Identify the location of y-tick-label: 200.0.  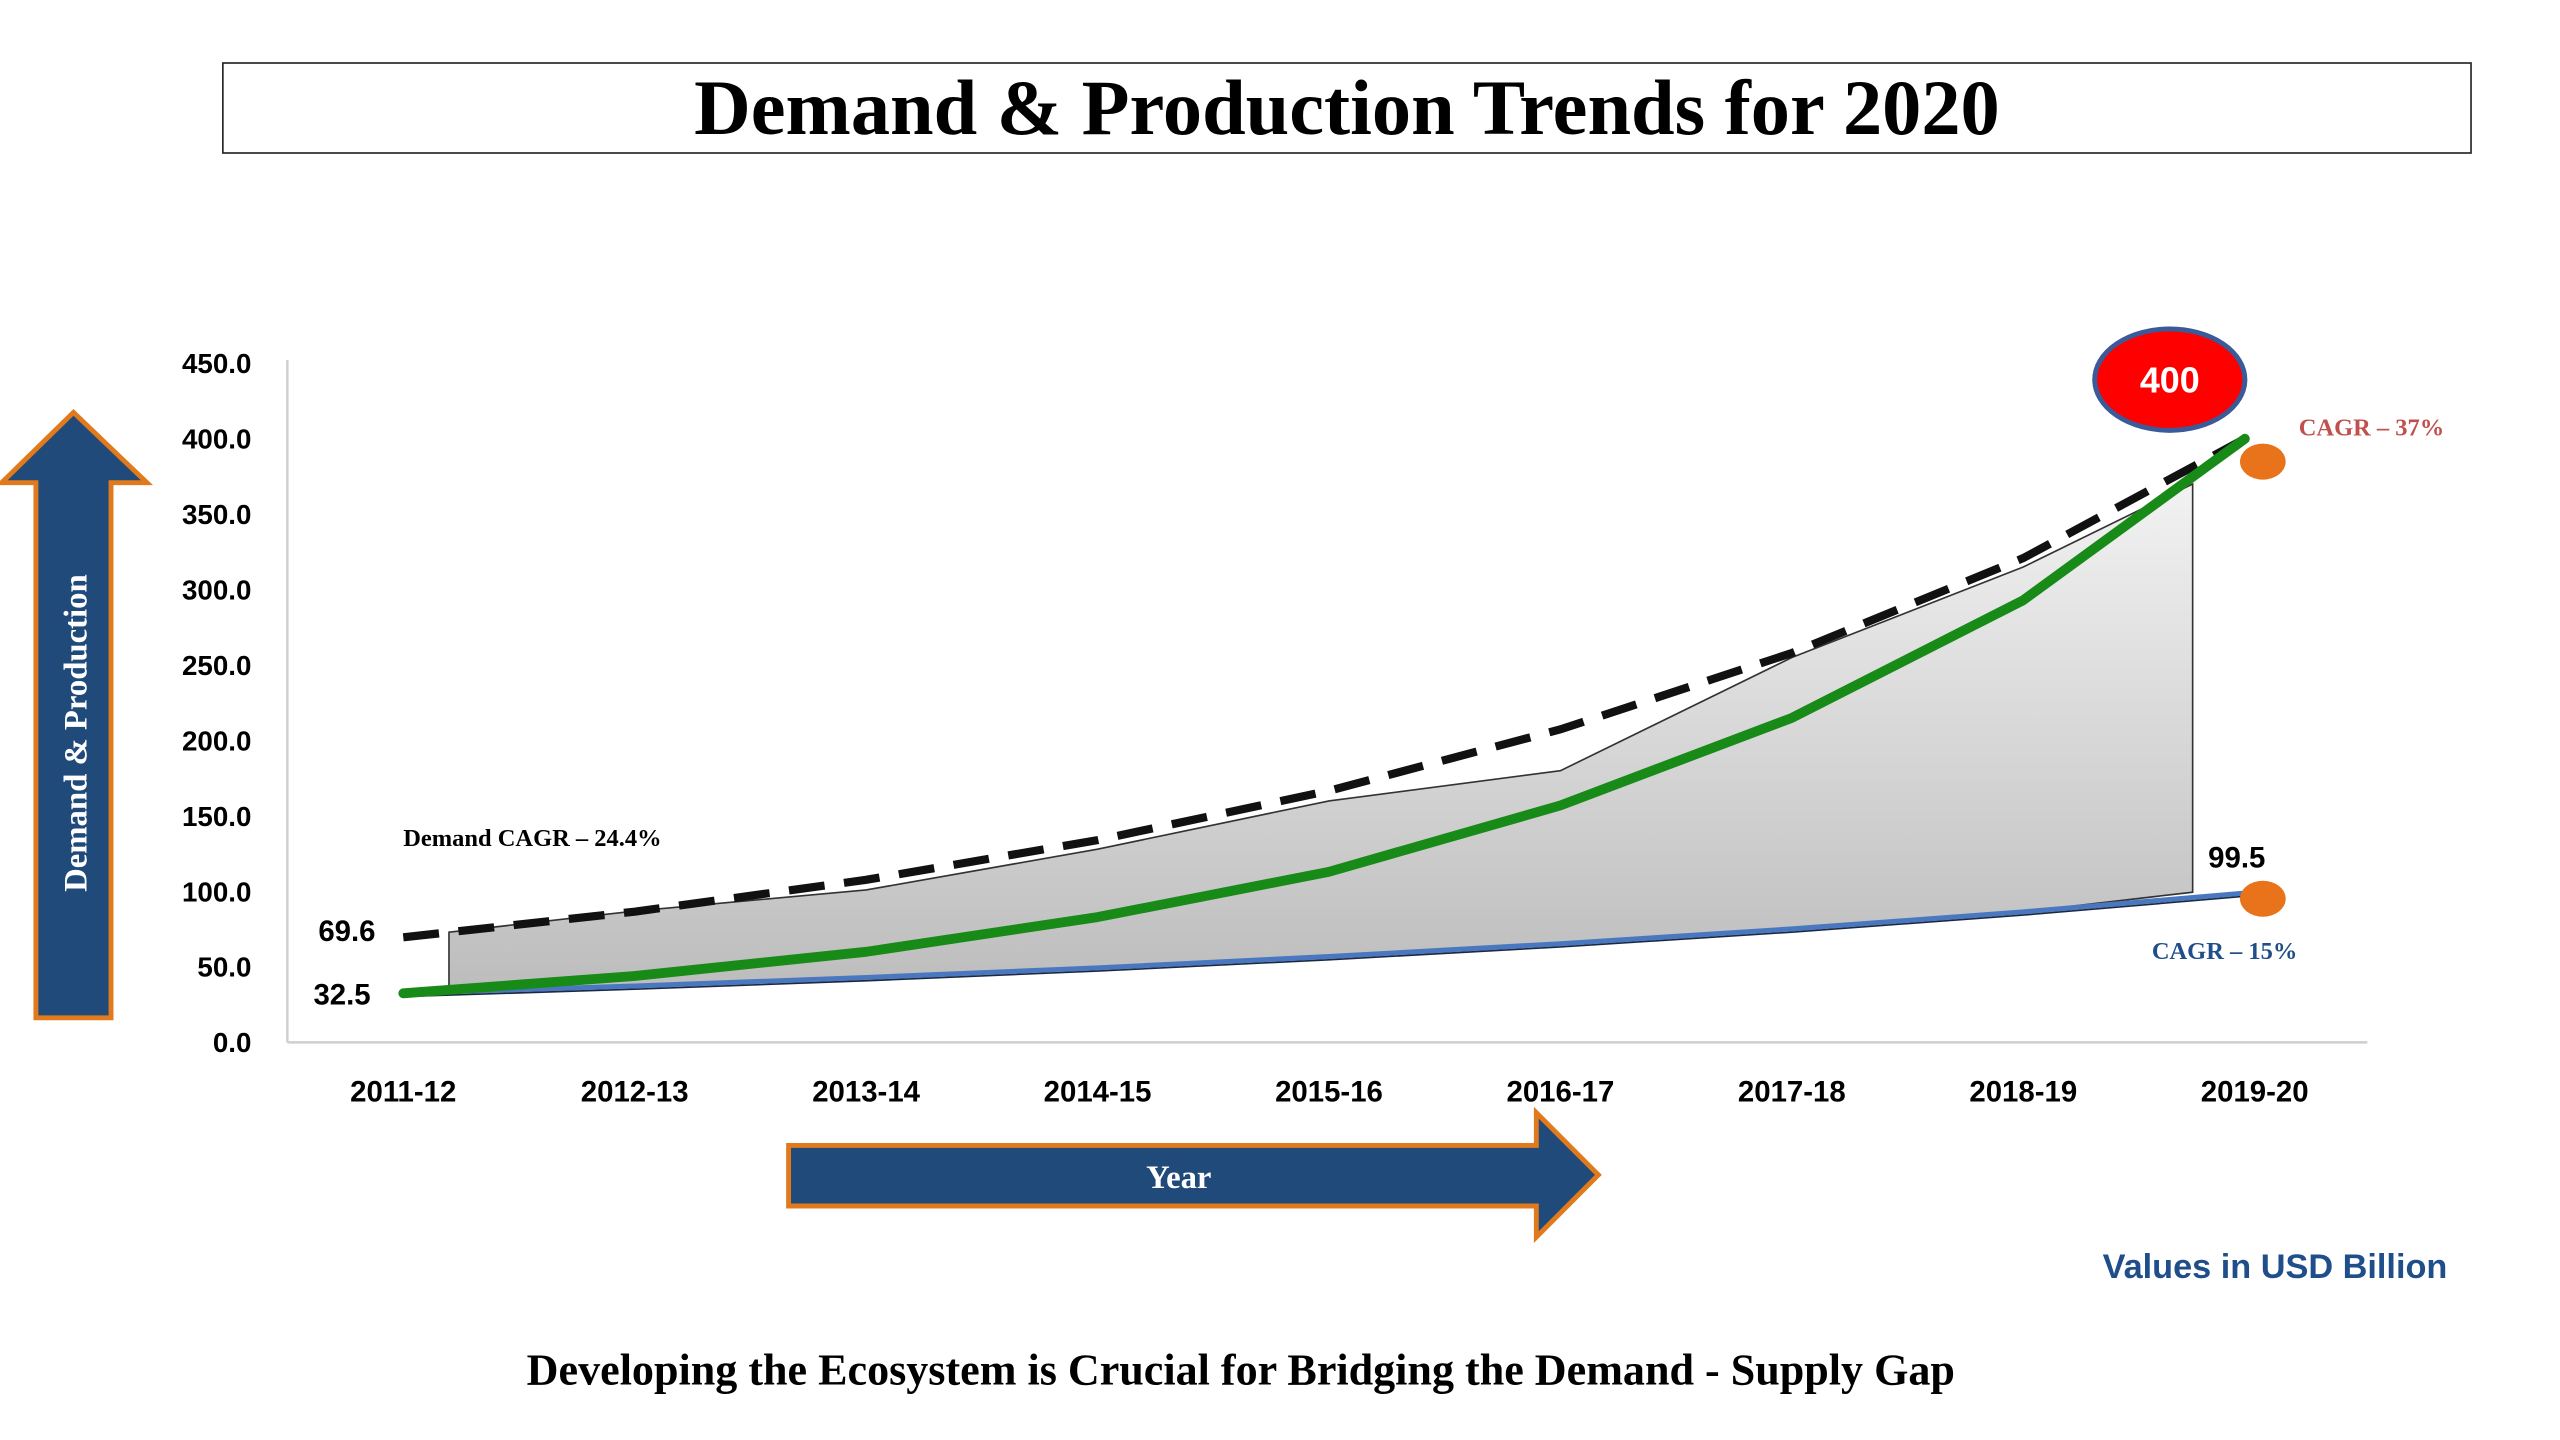
(216, 740).